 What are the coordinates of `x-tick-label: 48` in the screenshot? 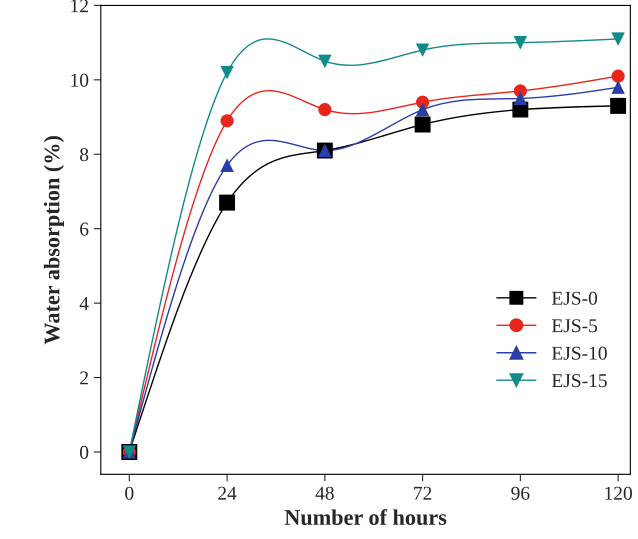 It's located at (325, 493).